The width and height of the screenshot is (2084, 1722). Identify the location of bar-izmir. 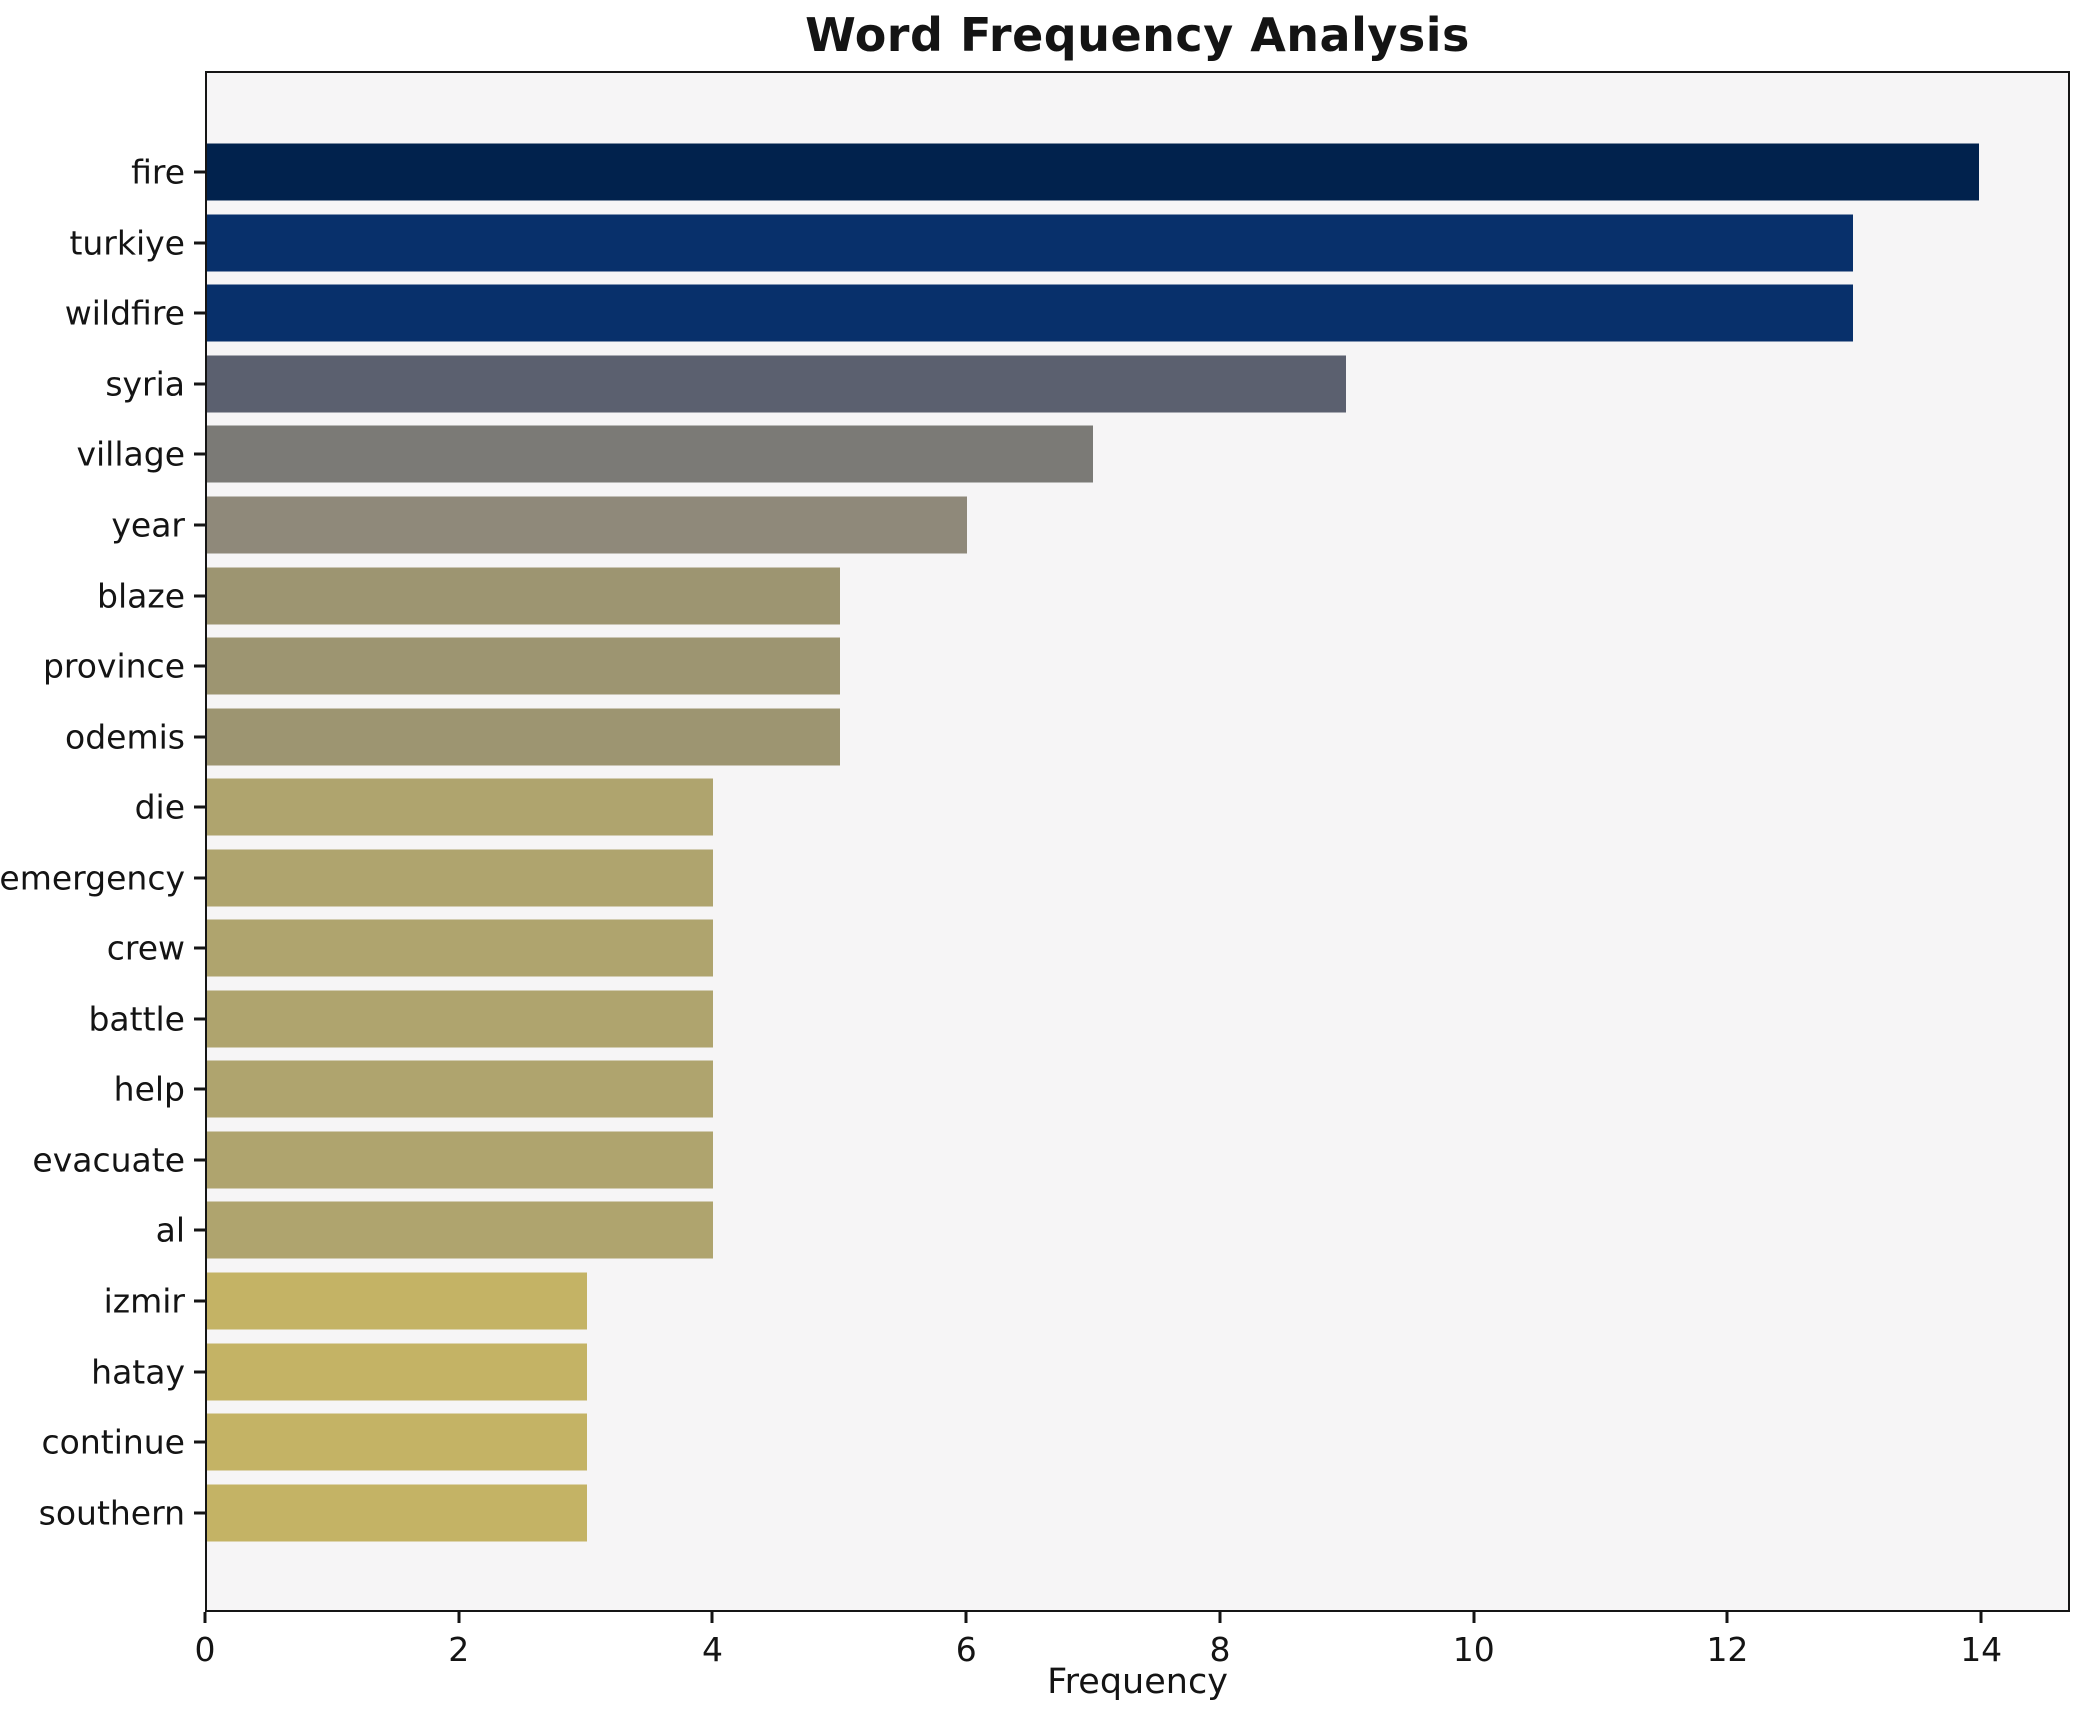
(397, 1301).